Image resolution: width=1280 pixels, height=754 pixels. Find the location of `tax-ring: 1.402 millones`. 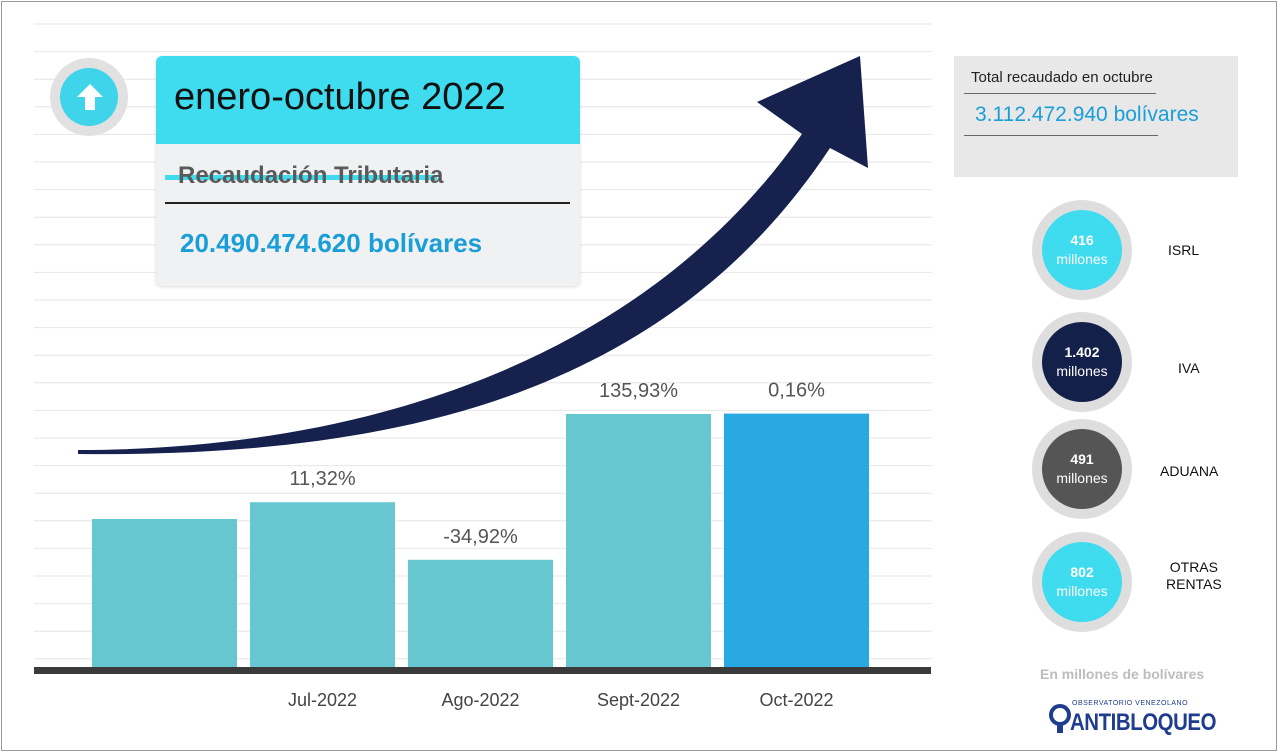

tax-ring: 1.402 millones is located at coordinates (1082, 362).